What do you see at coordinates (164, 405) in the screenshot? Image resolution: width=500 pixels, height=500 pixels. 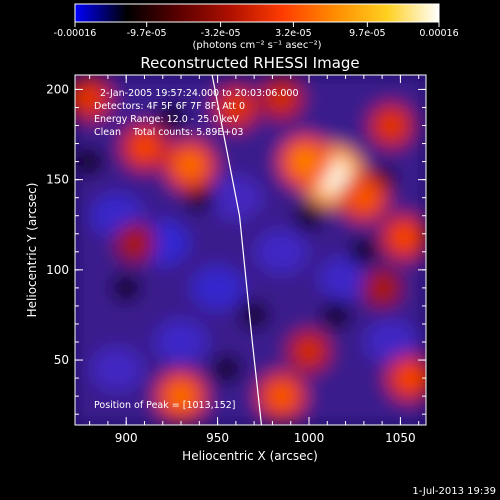 I see `peak-position-label: Position of Peak = [1013,152]` at bounding box center [164, 405].